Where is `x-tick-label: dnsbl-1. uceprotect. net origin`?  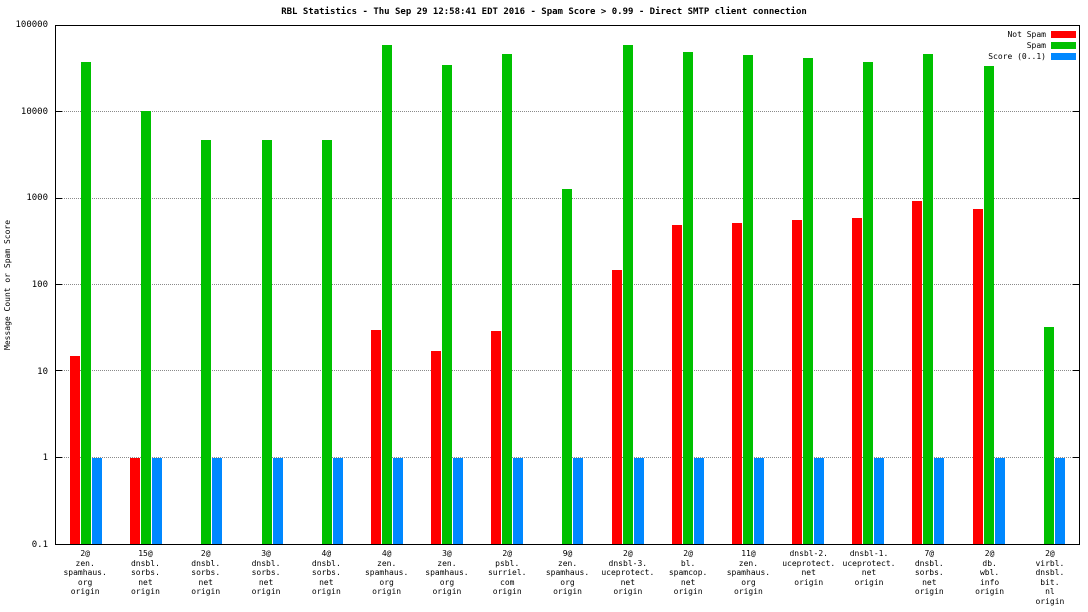
x-tick-label: dnsbl-1. uceprotect. net origin is located at coordinates (869, 577).